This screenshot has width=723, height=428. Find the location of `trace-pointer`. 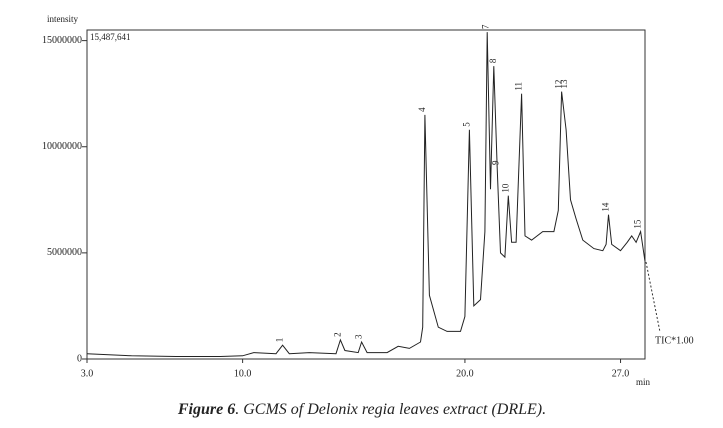

trace-pointer is located at coordinates (653, 297).